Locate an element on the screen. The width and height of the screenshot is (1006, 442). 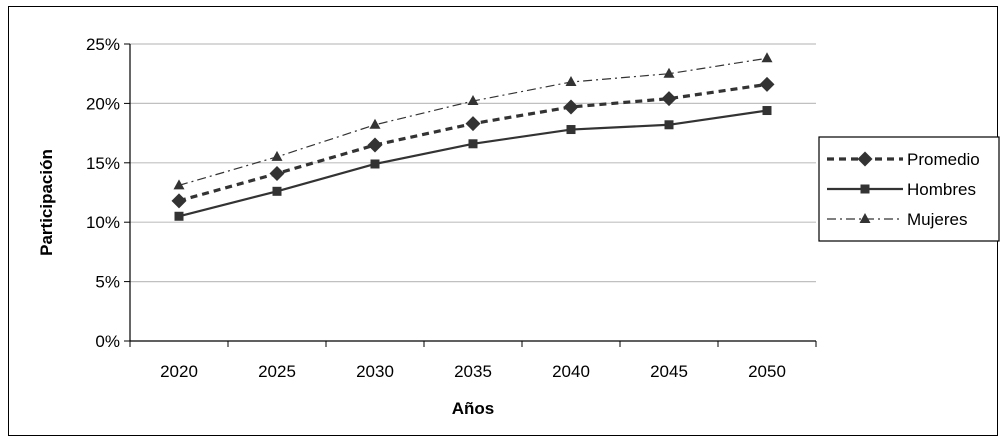
x-tick-label: 2020 is located at coordinates (179, 371).